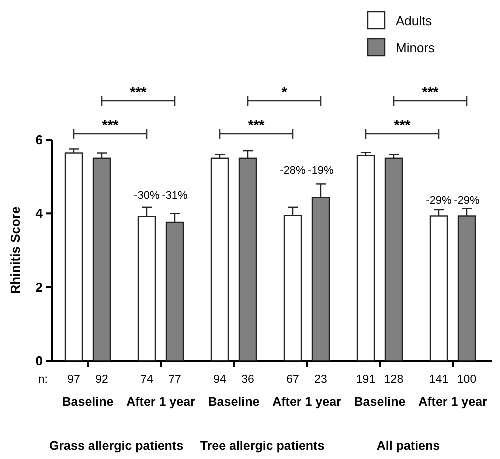 The height and width of the screenshot is (459, 500). Describe the element at coordinates (43, 380) in the screenshot. I see `text: n:` at that location.